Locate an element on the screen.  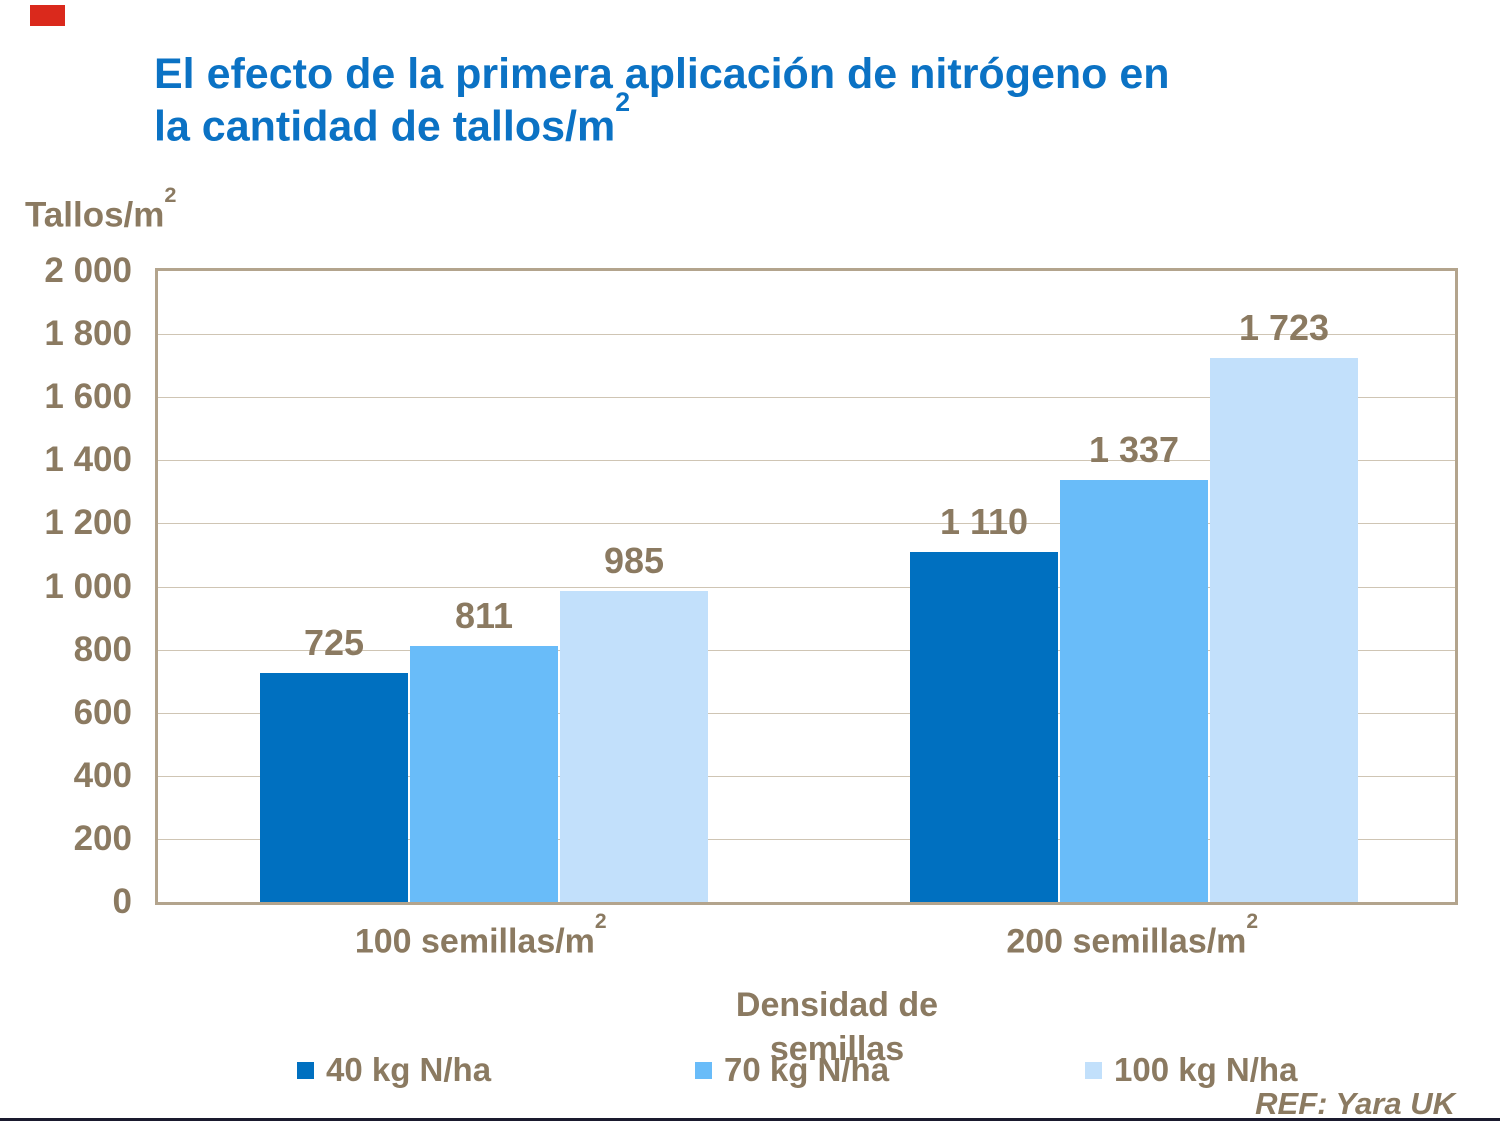
legend-label-100kg: 100 kg N/ha is located at coordinates (1206, 1069).